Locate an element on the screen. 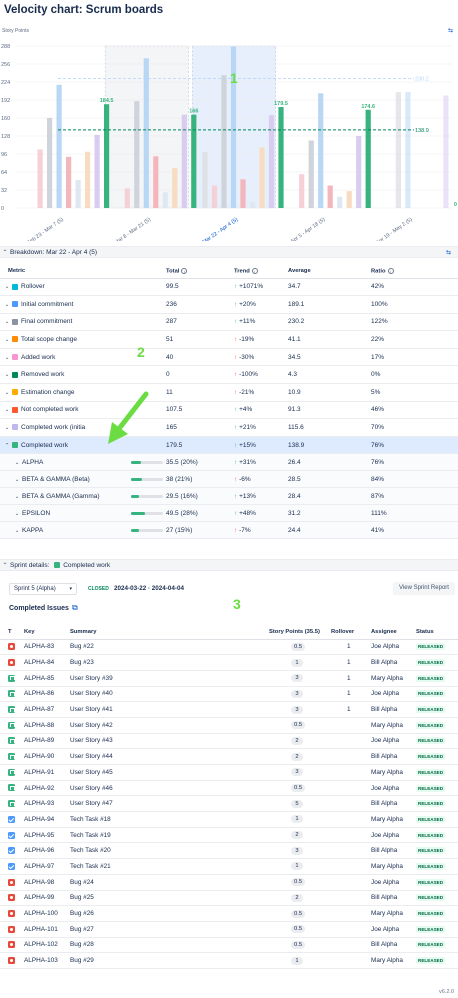  breakdown-row: ⌄ Rollover 99.5 ↑ +1071% 34.7 42% is located at coordinates (229, 287).